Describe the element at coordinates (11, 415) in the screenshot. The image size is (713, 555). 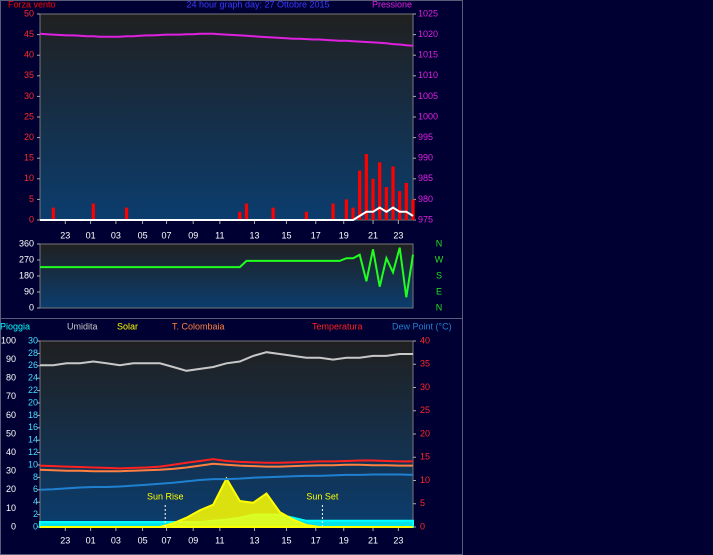
I see `y-tick-label: 60` at that location.